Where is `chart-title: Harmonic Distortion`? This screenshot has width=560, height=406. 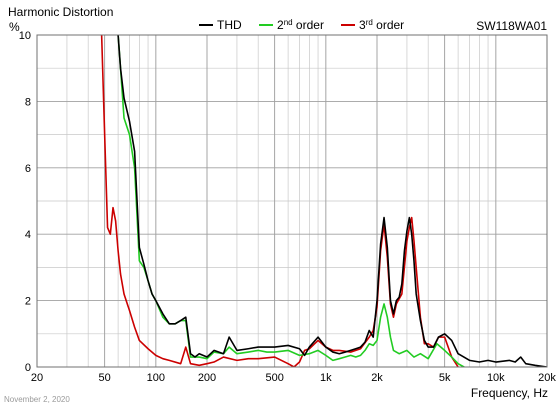
chart-title: Harmonic Distortion is located at coordinates (60, 12).